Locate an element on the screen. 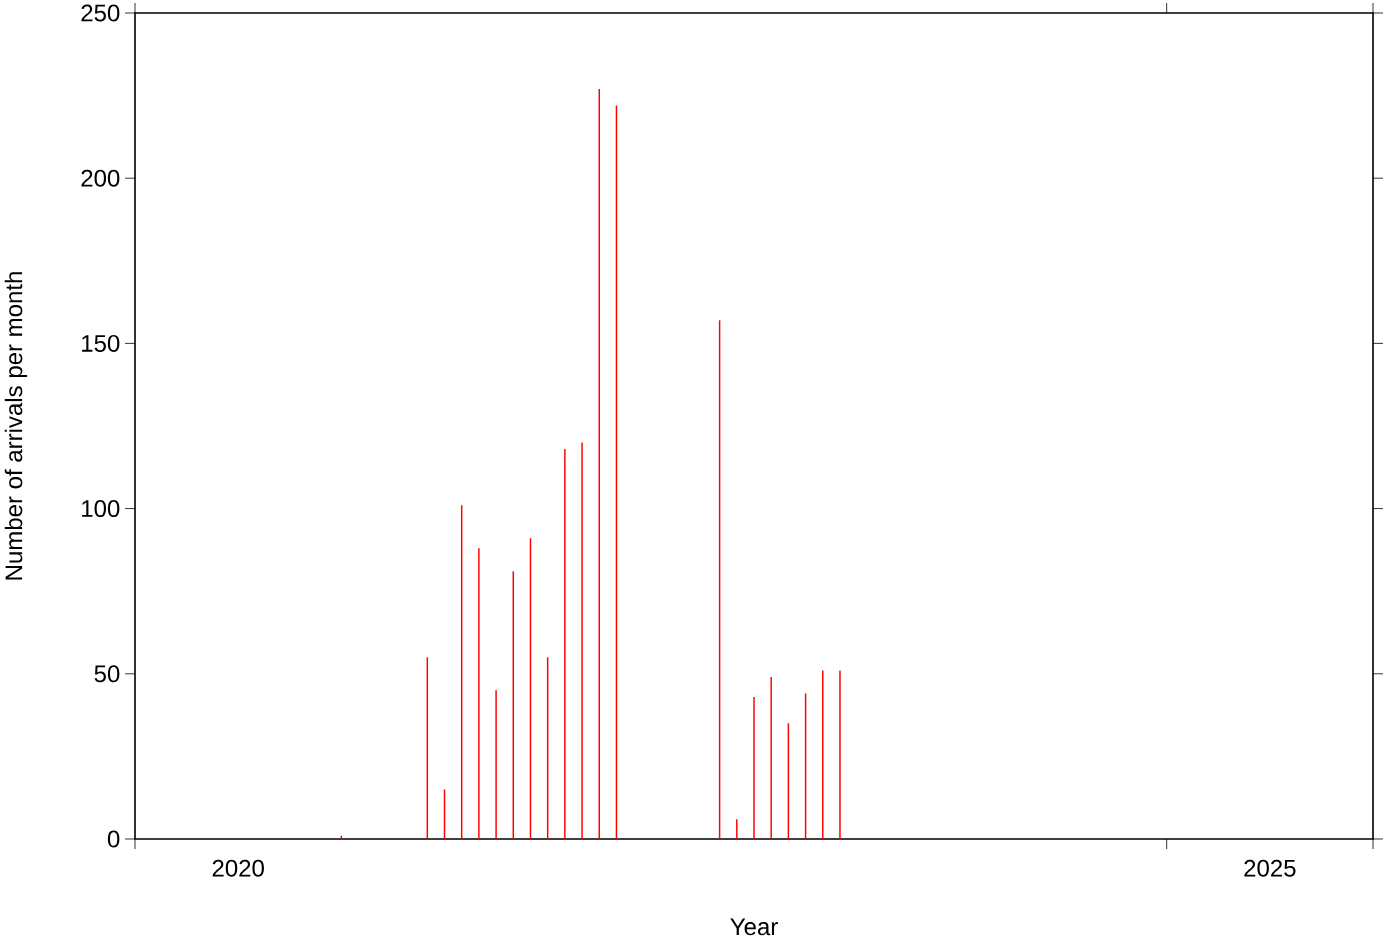  y-tick-label: 250 is located at coordinates (100, 13).